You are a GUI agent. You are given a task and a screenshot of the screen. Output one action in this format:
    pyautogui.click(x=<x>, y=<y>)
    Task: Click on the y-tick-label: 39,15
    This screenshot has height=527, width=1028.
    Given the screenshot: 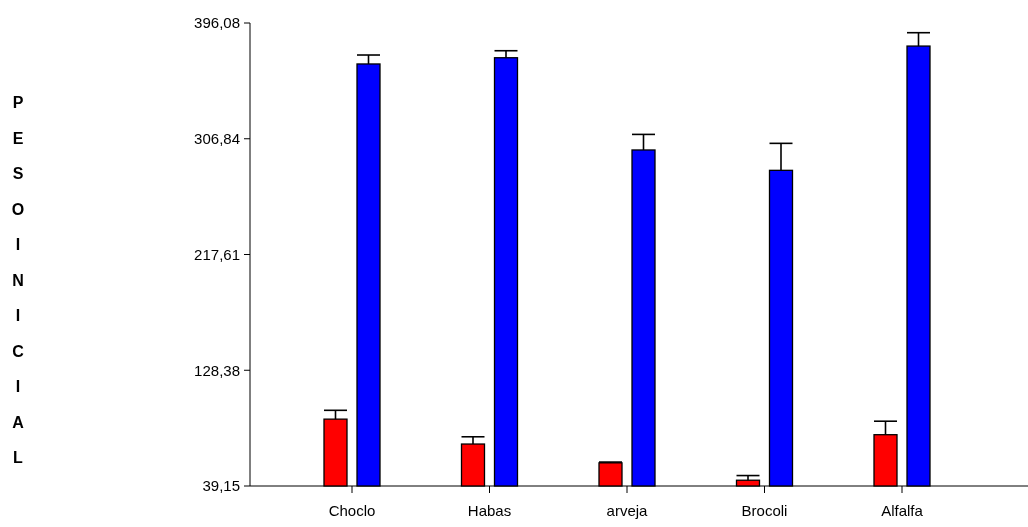 What is the action you would take?
    pyautogui.click(x=221, y=486)
    